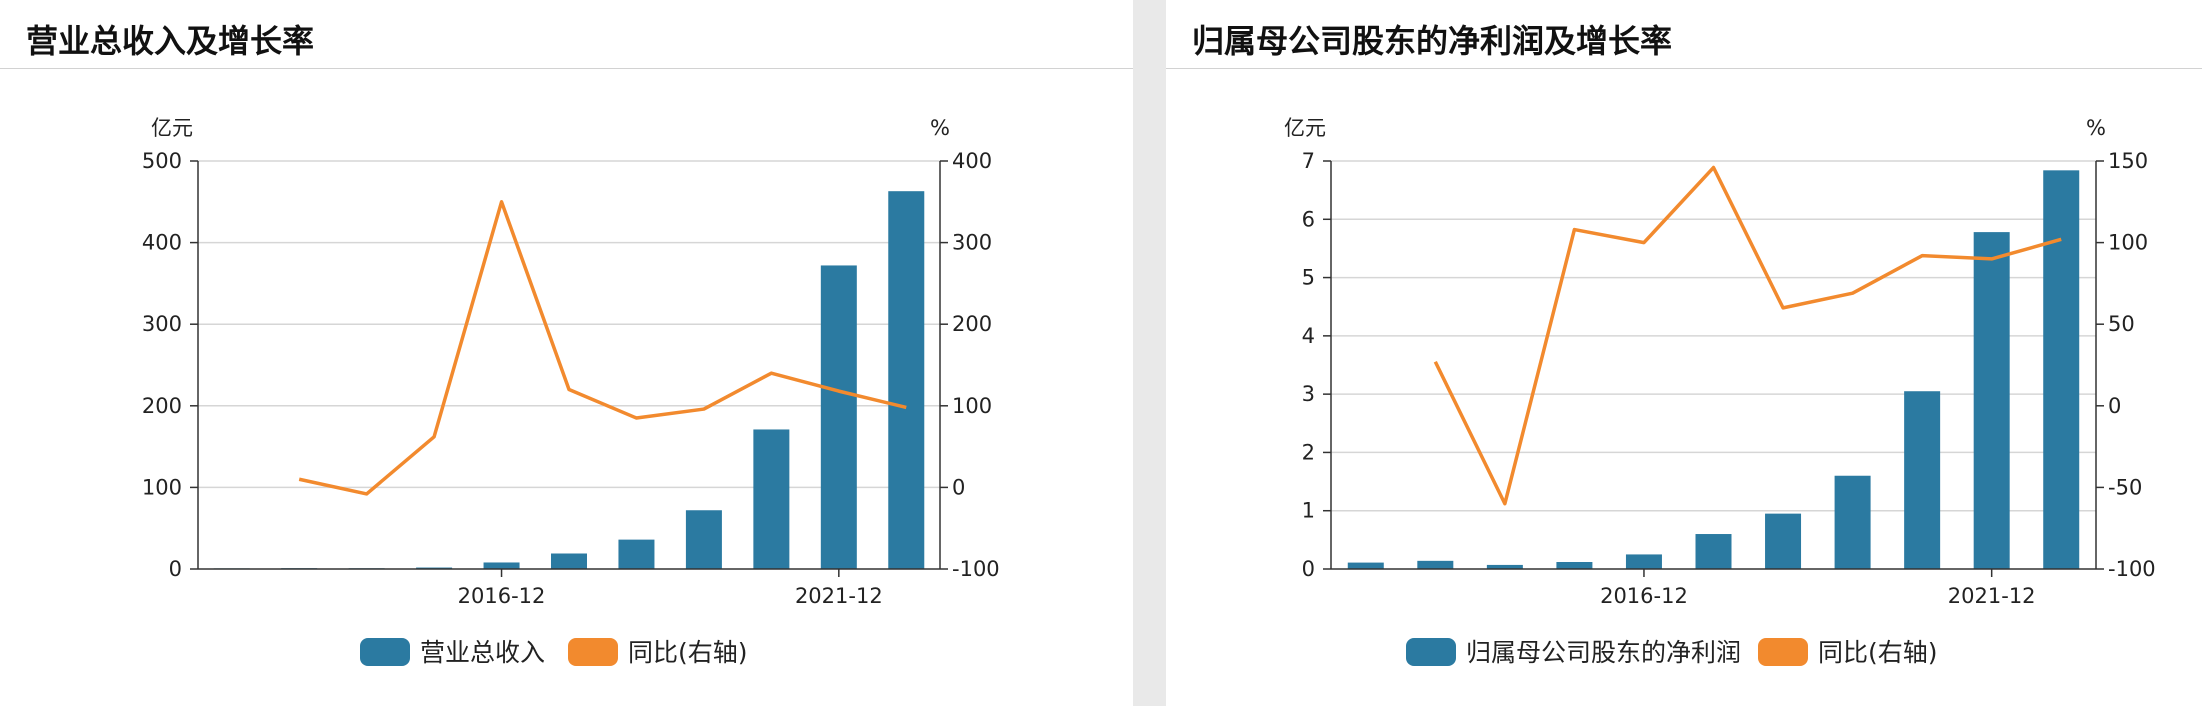 This screenshot has height=706, width=2202. Describe the element at coordinates (1308, 511) in the screenshot. I see `y-tick-label: 1` at that location.